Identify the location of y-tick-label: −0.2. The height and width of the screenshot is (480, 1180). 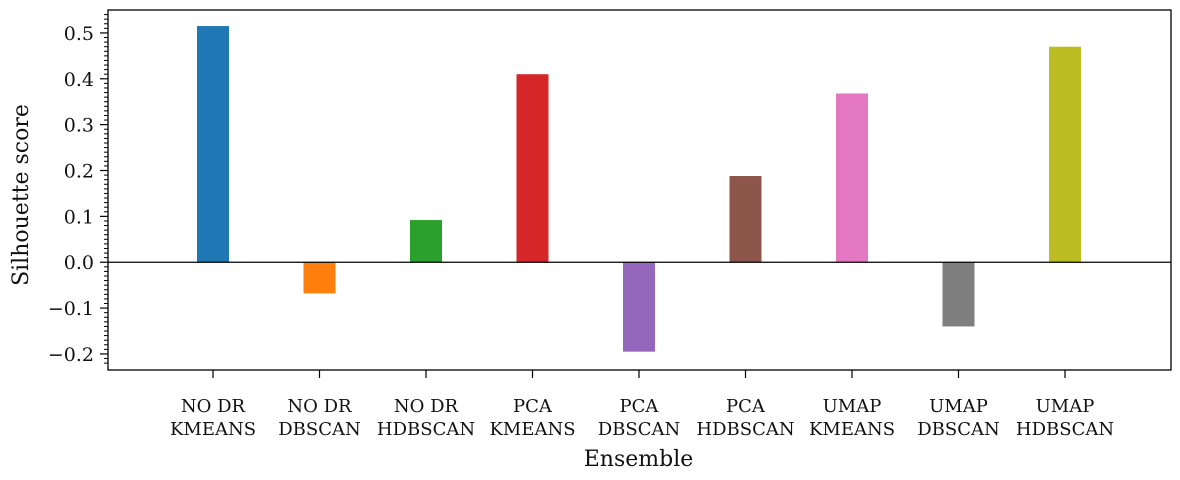
(71, 355).